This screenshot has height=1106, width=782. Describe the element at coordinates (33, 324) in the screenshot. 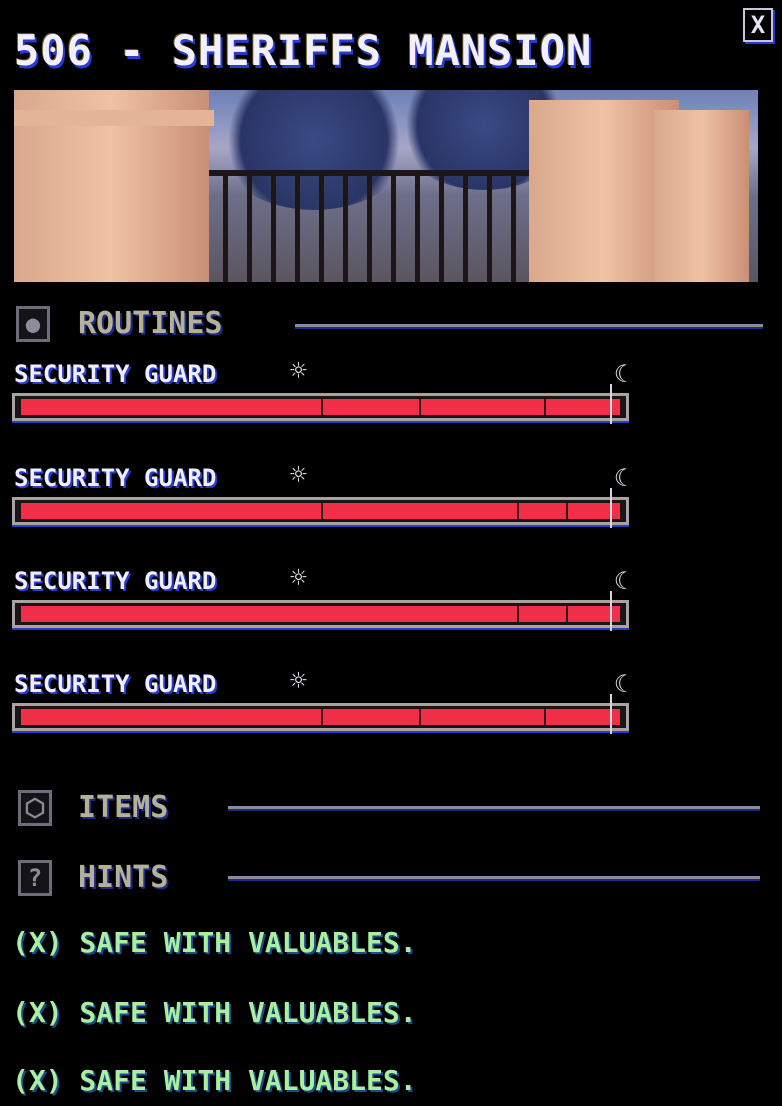

I see `person-icon: ●` at that location.